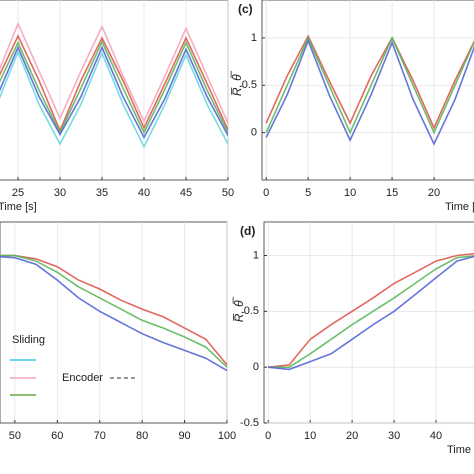 The image size is (474, 474). What do you see at coordinates (308, 193) in the screenshot?
I see `x-tick-label: 5` at bounding box center [308, 193].